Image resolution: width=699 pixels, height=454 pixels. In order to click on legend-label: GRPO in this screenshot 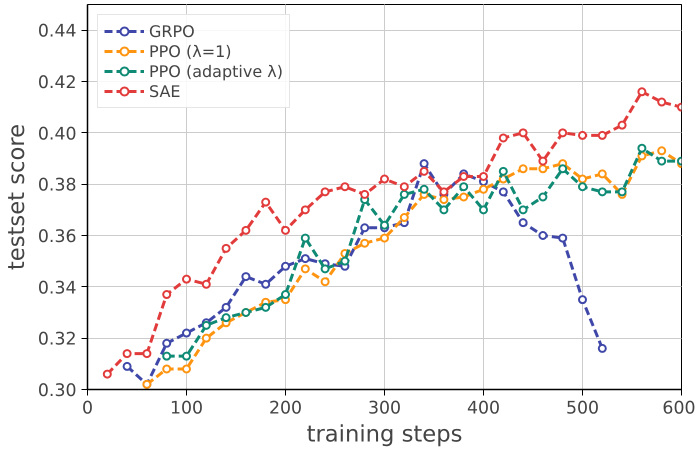, I will do `click(172, 31)`.